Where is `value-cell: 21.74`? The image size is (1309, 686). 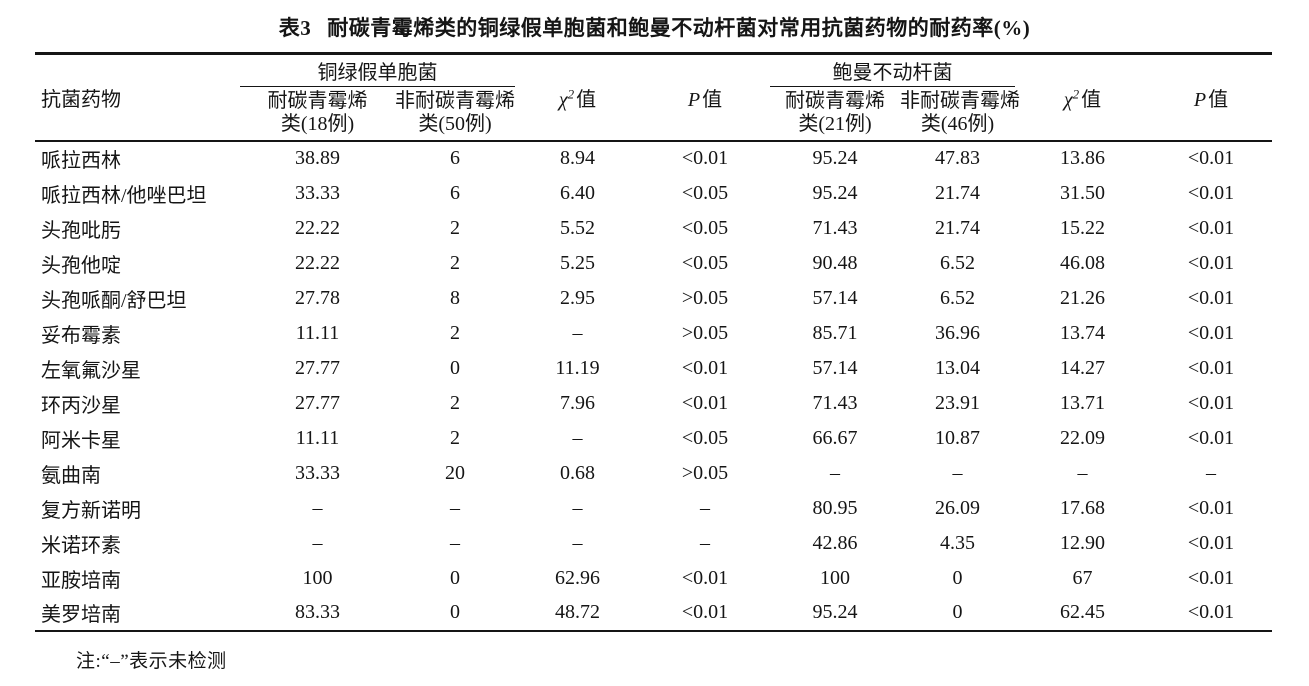 value-cell: 21.74 is located at coordinates (957, 192).